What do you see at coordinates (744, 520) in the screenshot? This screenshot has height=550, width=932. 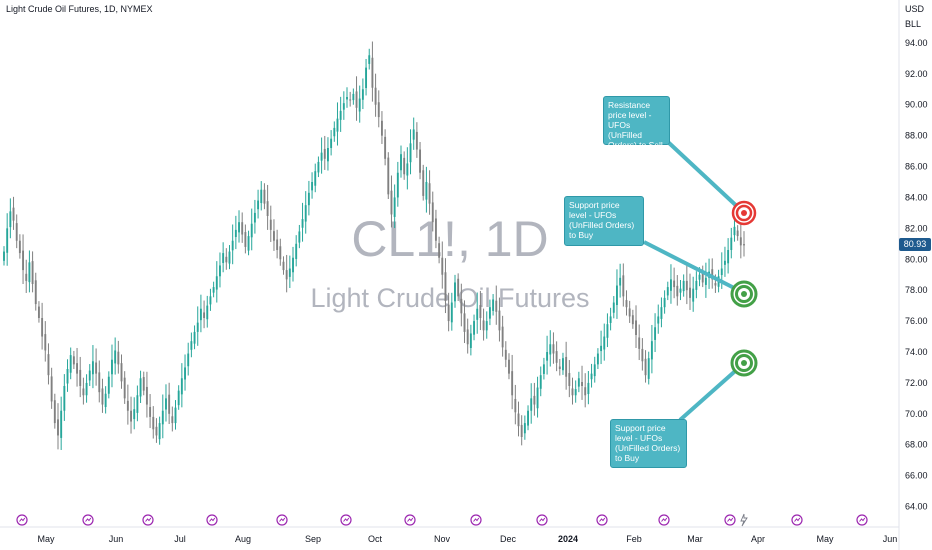 I see `flash-icon` at bounding box center [744, 520].